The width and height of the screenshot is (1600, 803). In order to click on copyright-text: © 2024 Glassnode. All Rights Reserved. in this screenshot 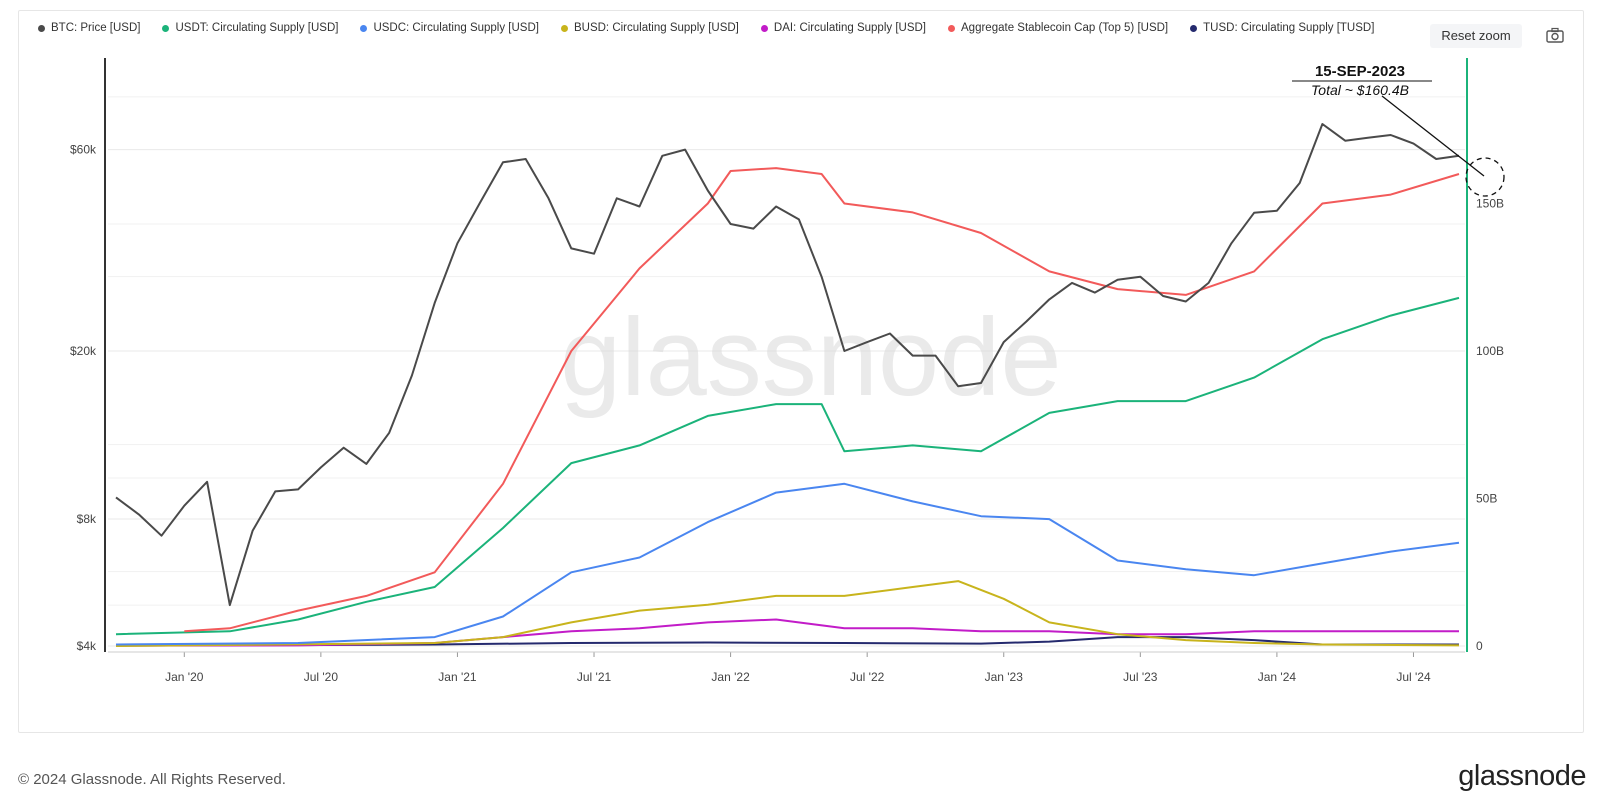, I will do `click(152, 779)`.